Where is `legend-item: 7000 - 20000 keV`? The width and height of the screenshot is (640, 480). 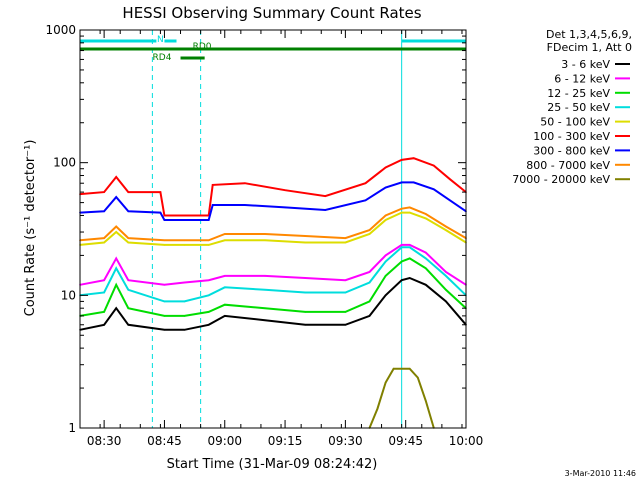 legend-item: 7000 - 20000 keV is located at coordinates (571, 179).